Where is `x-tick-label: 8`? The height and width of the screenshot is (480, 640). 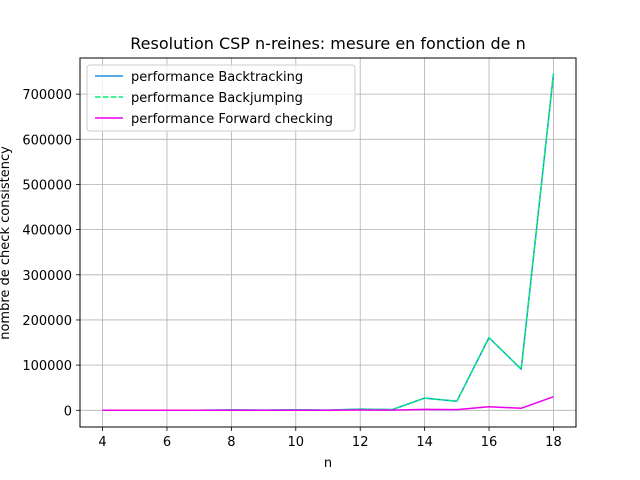
x-tick-label: 8 is located at coordinates (231, 442).